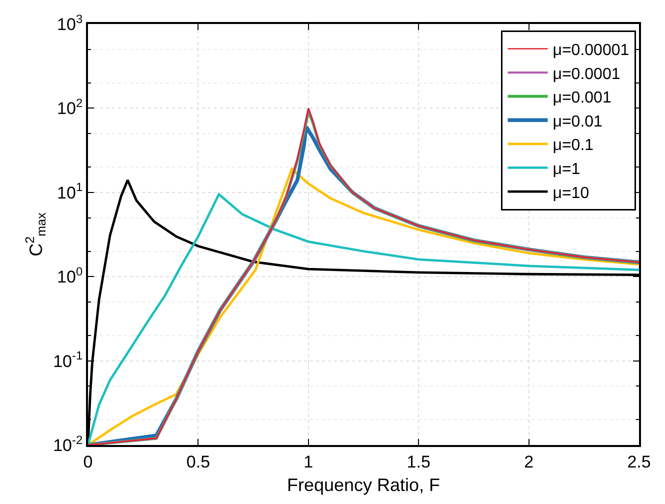  Describe the element at coordinates (566, 169) in the screenshot. I see `legend-label: μ=1` at that location.